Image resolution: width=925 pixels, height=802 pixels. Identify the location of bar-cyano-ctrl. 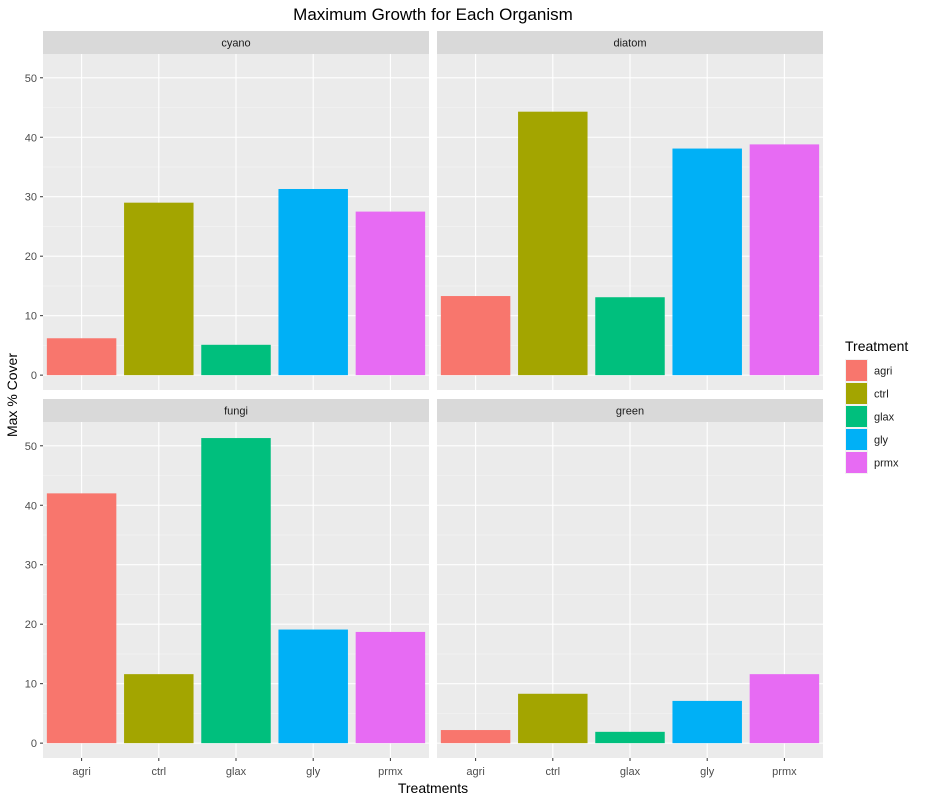
(159, 289).